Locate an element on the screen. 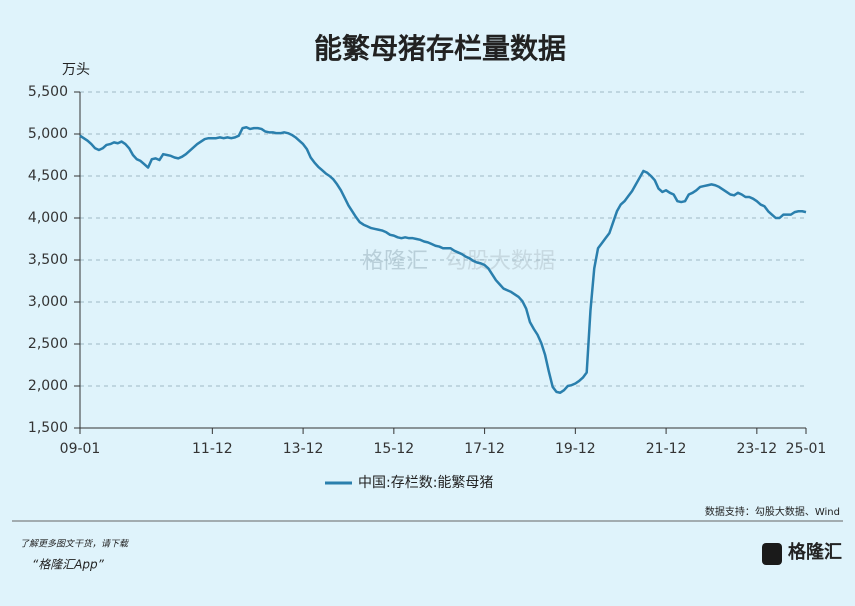 Image resolution: width=855 pixels, height=606 pixels. x-tick-label: 15-12 is located at coordinates (394, 449).